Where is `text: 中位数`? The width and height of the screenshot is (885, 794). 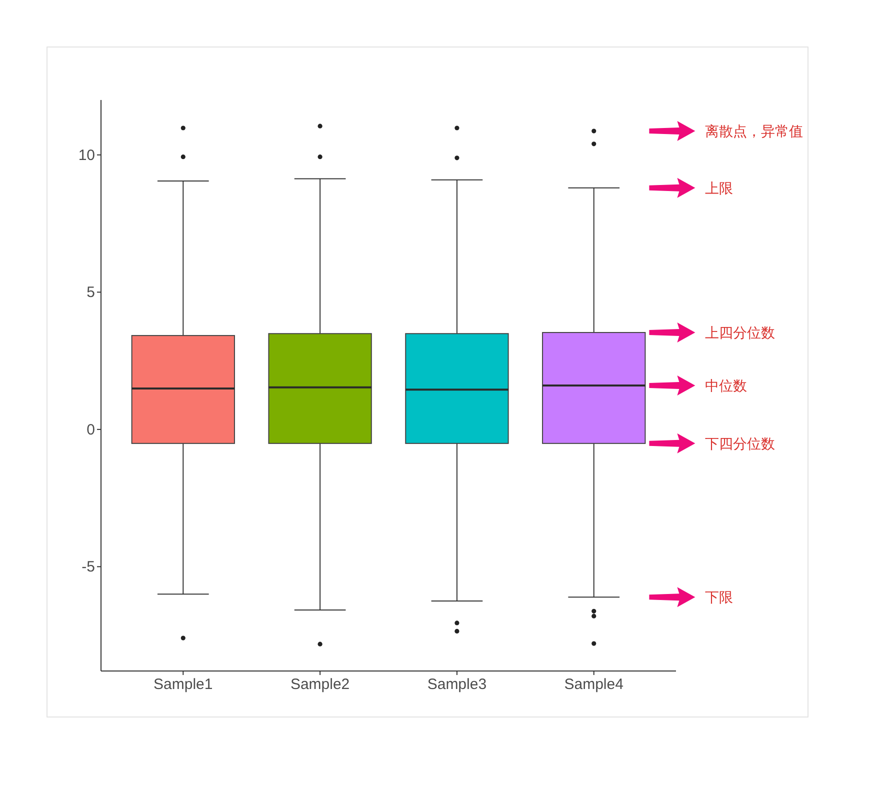 text: 中位数 is located at coordinates (726, 386).